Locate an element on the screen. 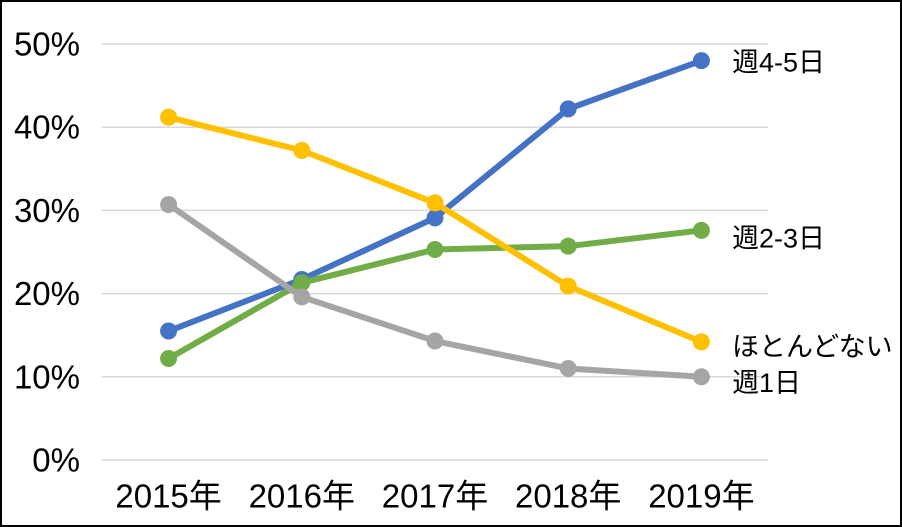 The image size is (902, 527). y-axis-tick-label: 0% is located at coordinates (56, 460).